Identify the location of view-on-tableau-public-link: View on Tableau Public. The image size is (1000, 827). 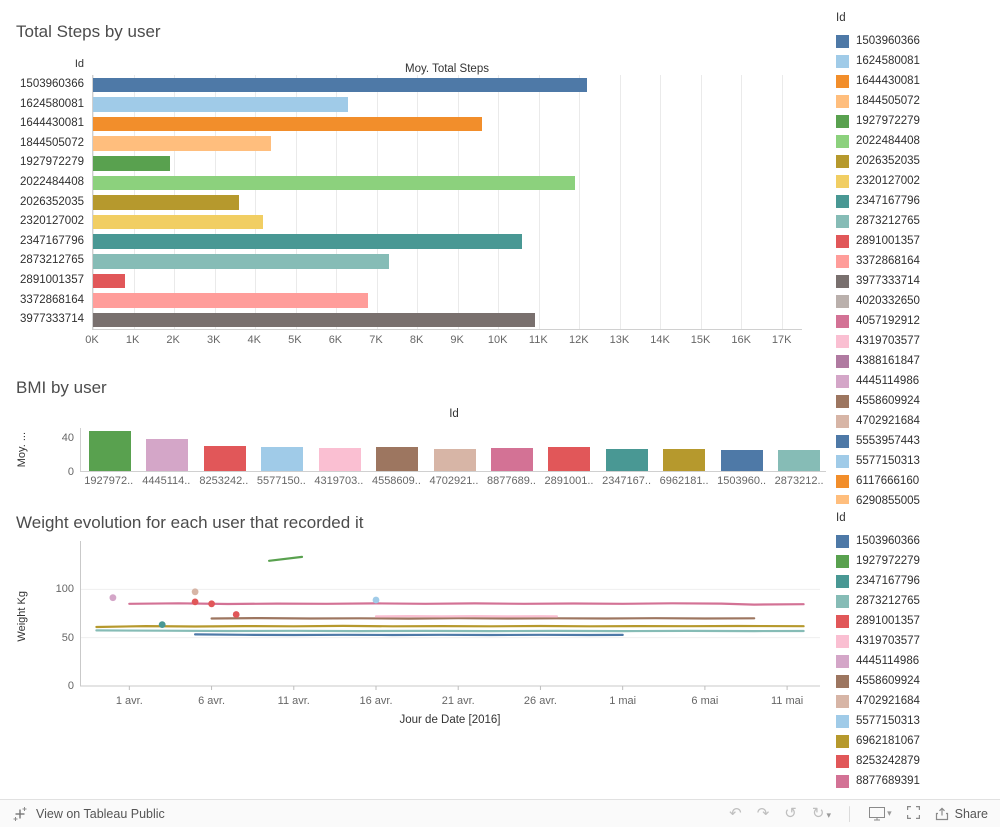
(88, 814).